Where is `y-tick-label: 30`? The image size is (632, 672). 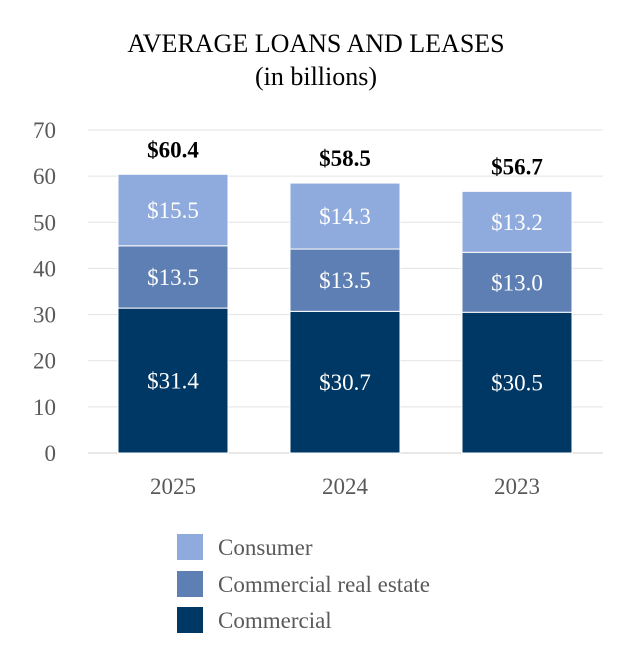 y-tick-label: 30 is located at coordinates (44, 315).